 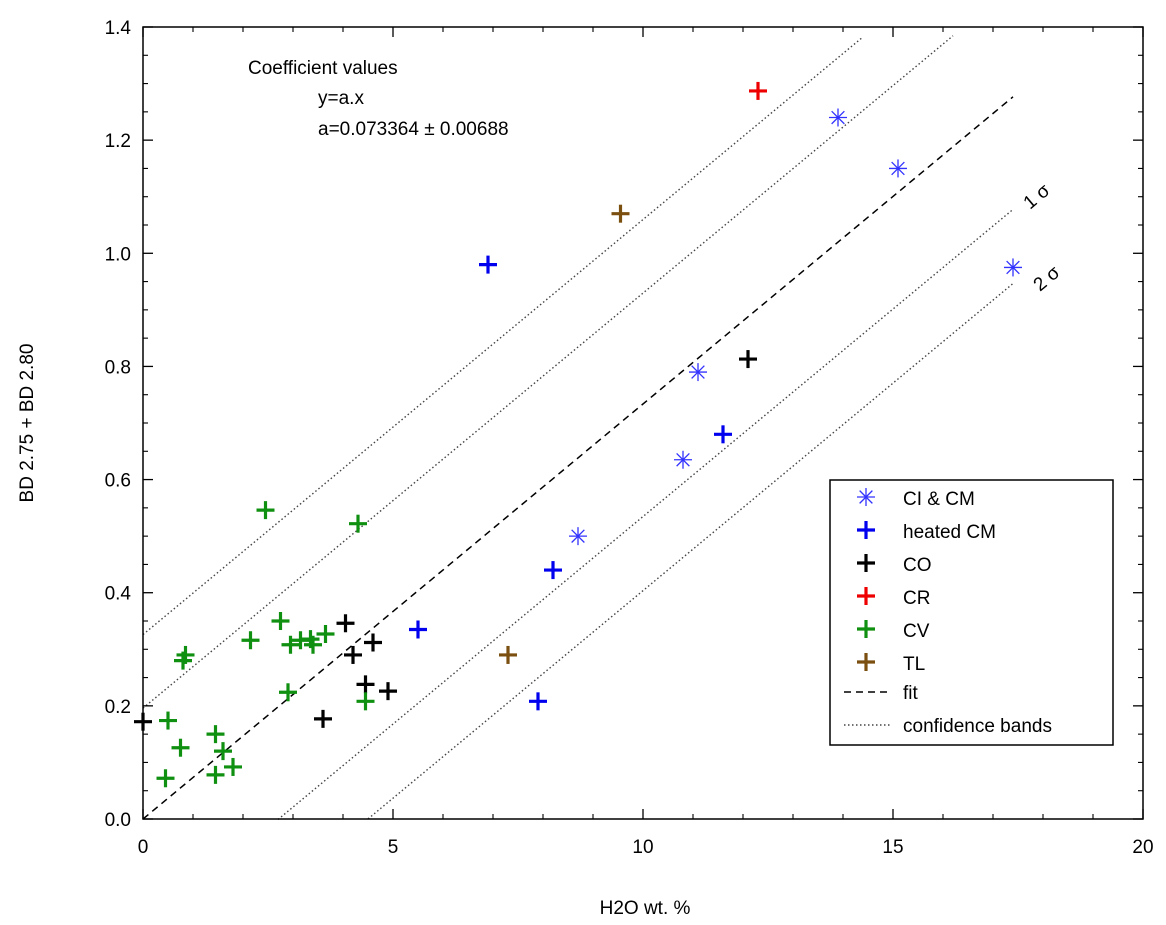 What do you see at coordinates (916, 598) in the screenshot?
I see `legend-label-cr: CR` at bounding box center [916, 598].